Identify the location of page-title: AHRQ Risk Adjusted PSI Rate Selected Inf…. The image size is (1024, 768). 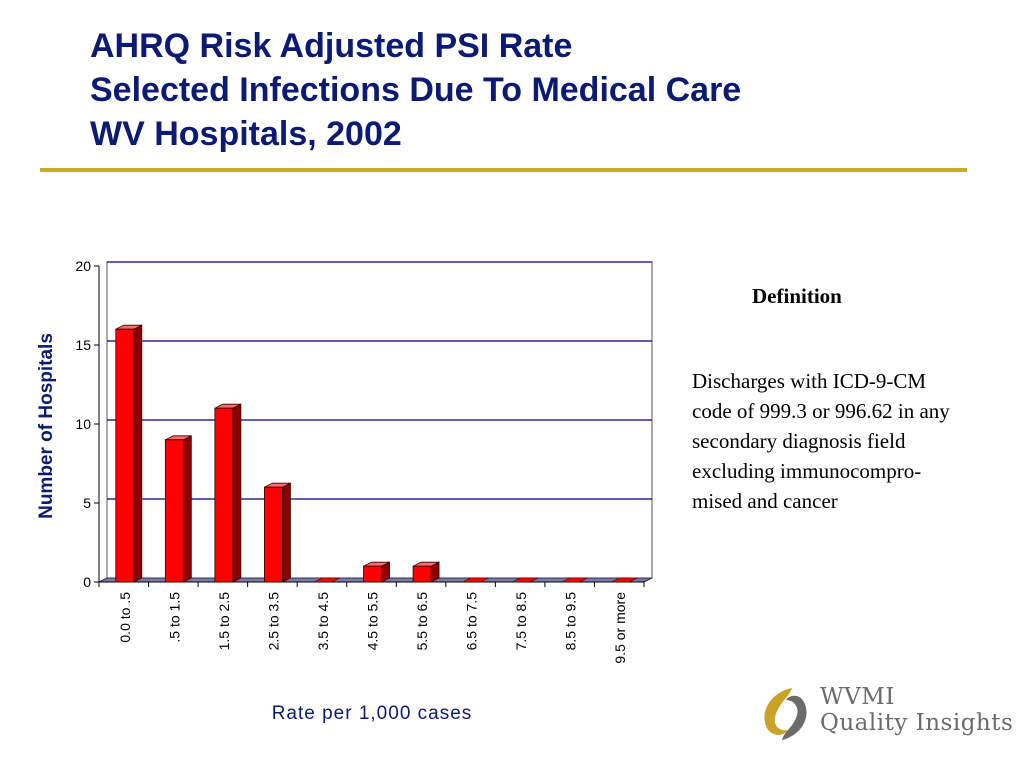
(415, 90).